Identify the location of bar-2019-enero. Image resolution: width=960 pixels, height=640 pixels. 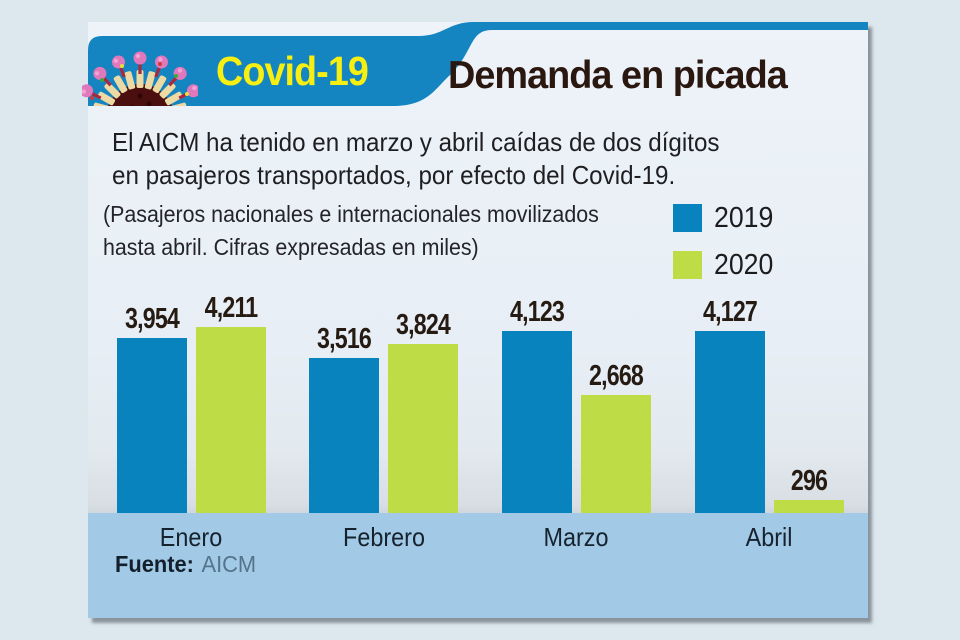
(151, 425).